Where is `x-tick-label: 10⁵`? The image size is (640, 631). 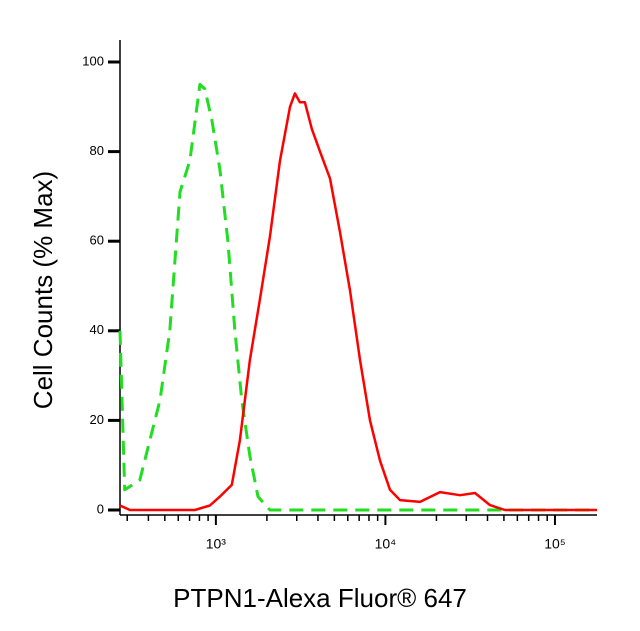
x-tick-label: 10⁵ is located at coordinates (554, 544).